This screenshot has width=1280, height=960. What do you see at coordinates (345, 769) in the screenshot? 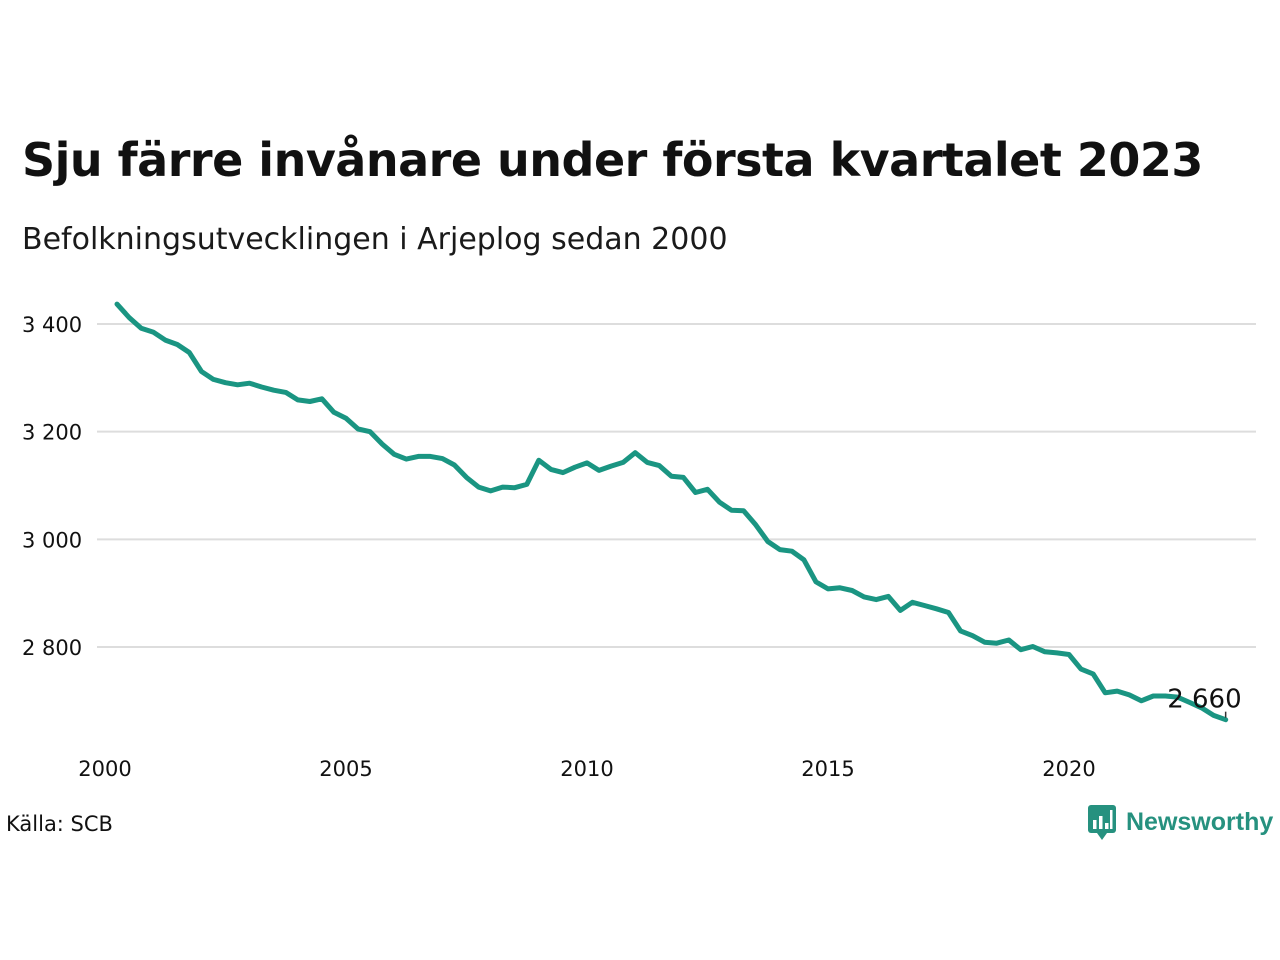
I see `x-tick-label: 2005` at bounding box center [345, 769].